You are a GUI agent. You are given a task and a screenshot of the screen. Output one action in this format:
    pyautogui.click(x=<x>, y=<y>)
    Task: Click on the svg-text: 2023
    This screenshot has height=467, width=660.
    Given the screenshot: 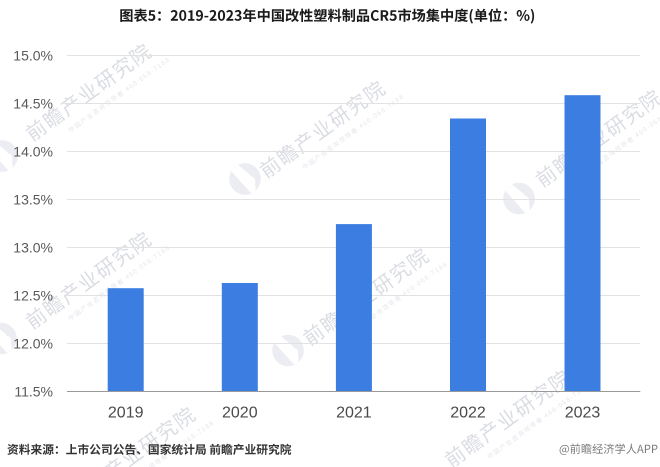 What is the action you would take?
    pyautogui.click(x=583, y=413)
    